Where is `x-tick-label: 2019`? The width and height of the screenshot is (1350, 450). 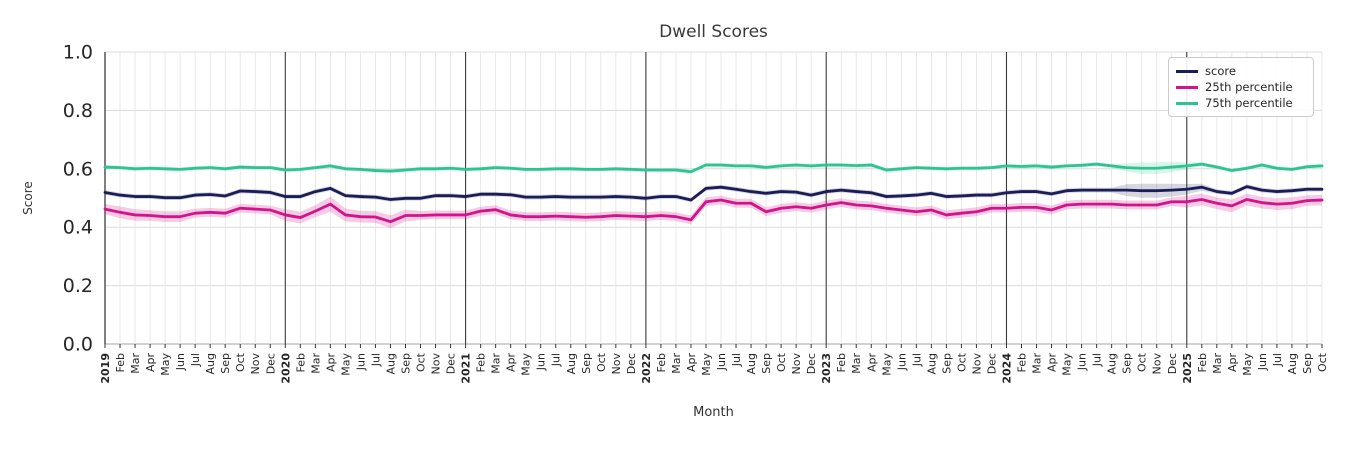
x-tick-label: 2019 is located at coordinates (105, 368).